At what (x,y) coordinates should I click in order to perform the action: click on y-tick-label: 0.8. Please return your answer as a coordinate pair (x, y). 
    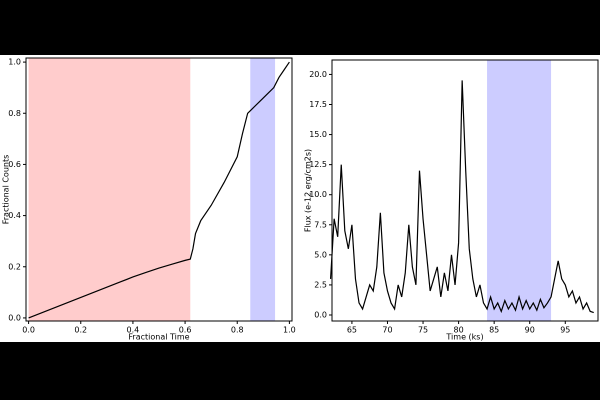
    Looking at the image, I should click on (14, 113).